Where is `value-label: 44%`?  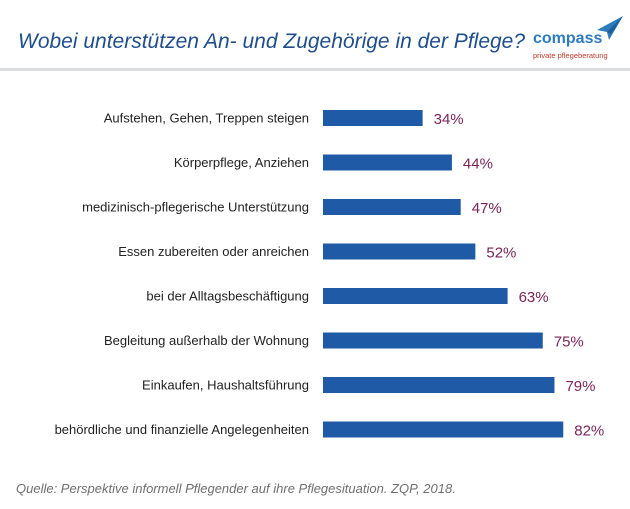
value-label: 44% is located at coordinates (478, 164).